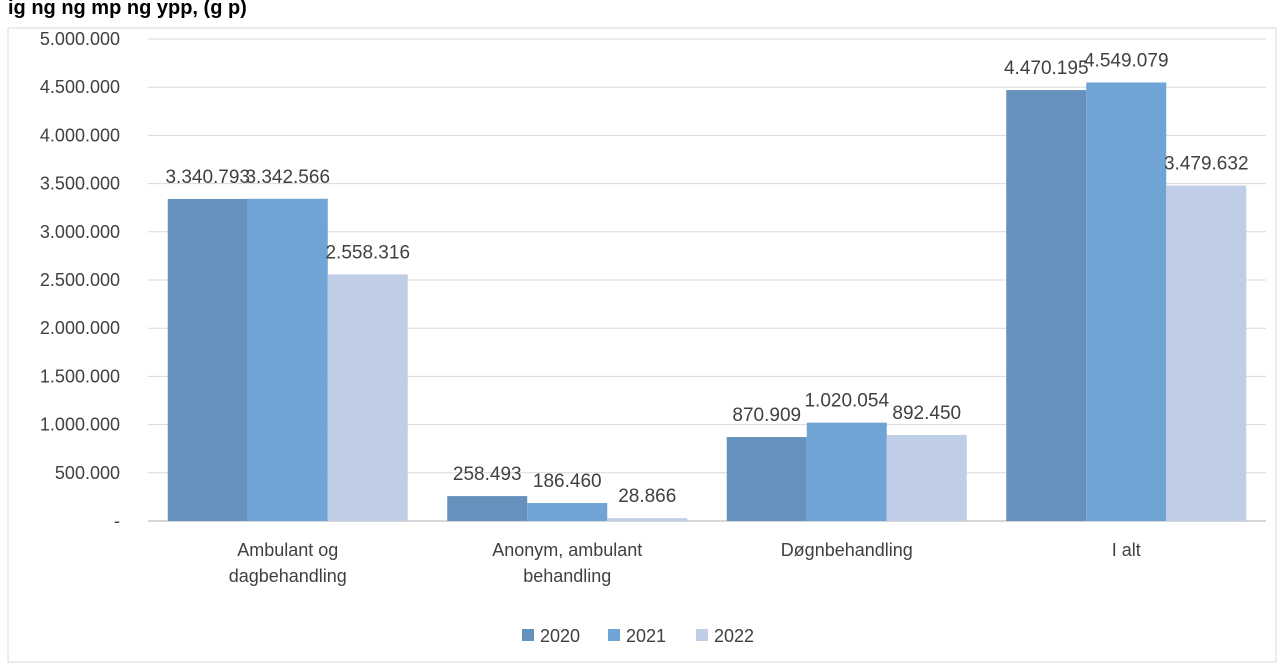  What do you see at coordinates (80, 39) in the screenshot?
I see `y-tick-label: 5.000.000` at bounding box center [80, 39].